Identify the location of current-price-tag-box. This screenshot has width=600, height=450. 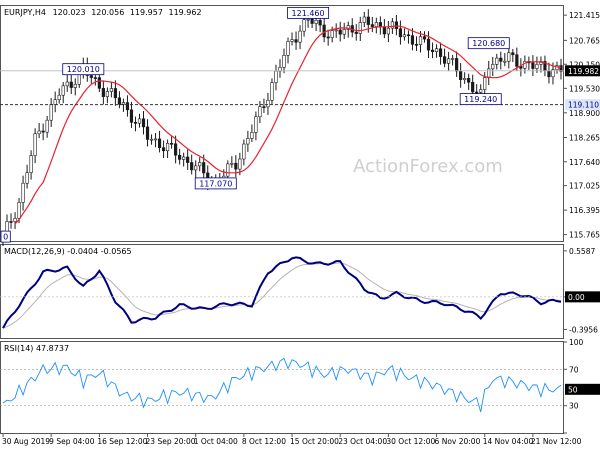
(582, 71).